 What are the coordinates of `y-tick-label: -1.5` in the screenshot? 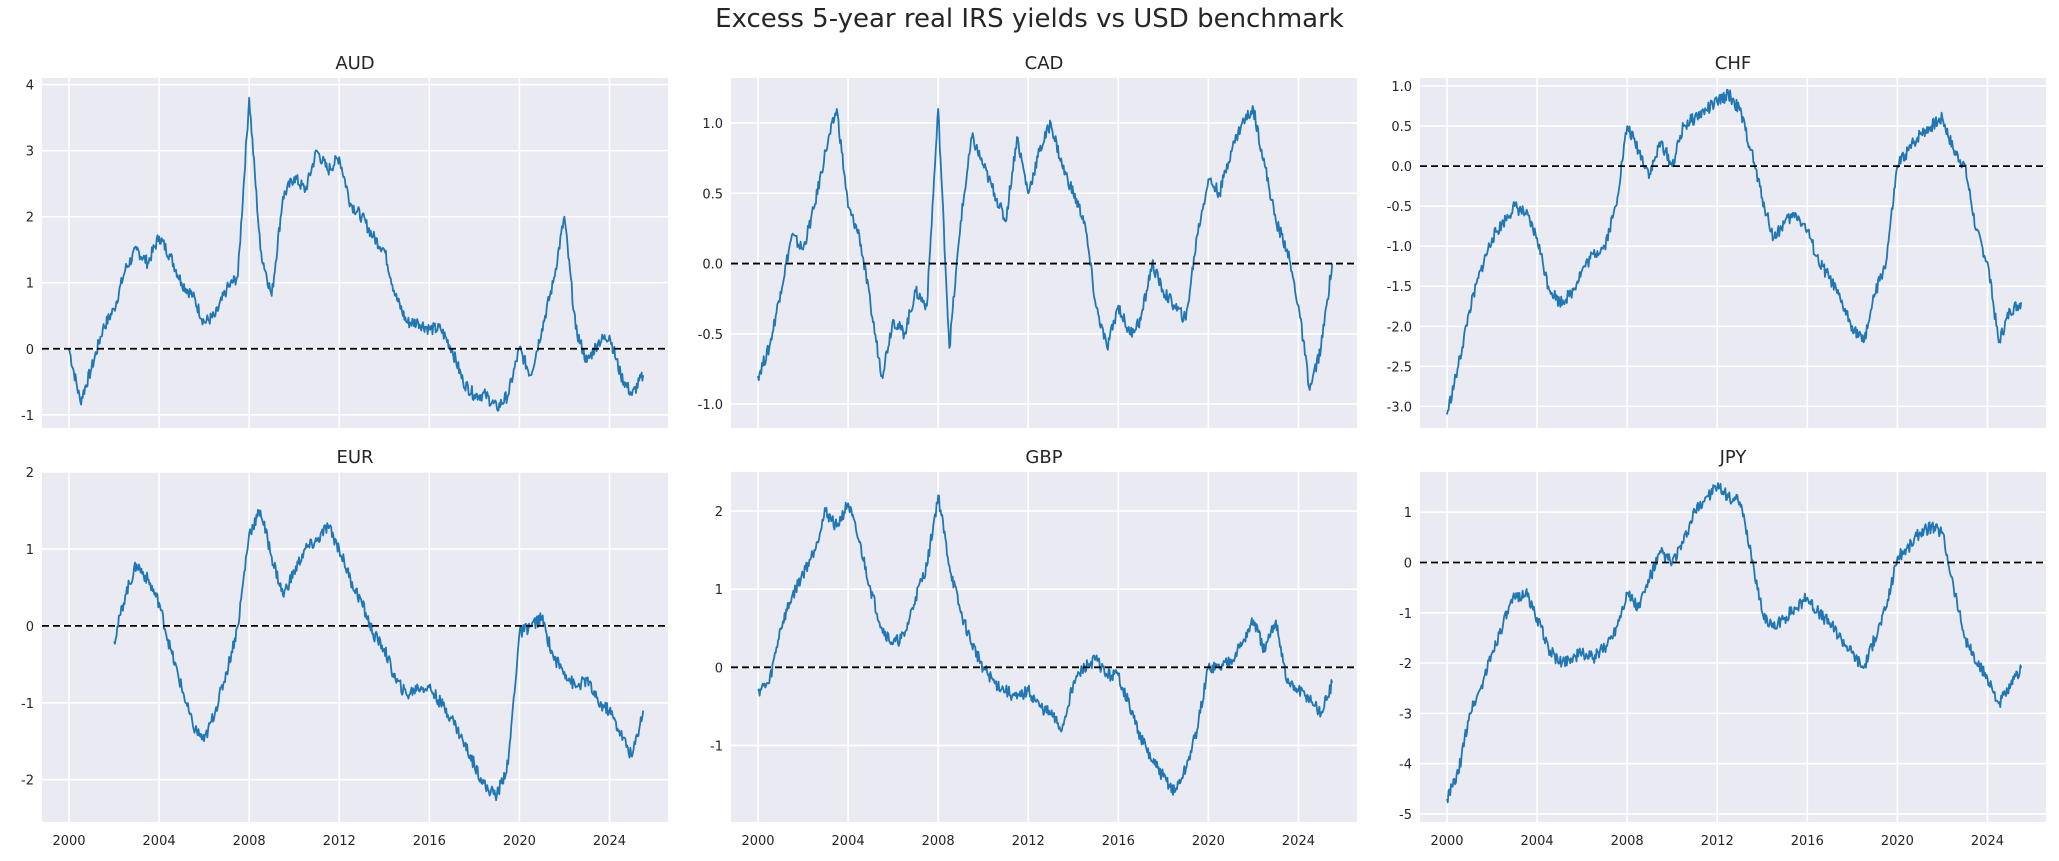 It's located at (1399, 287).